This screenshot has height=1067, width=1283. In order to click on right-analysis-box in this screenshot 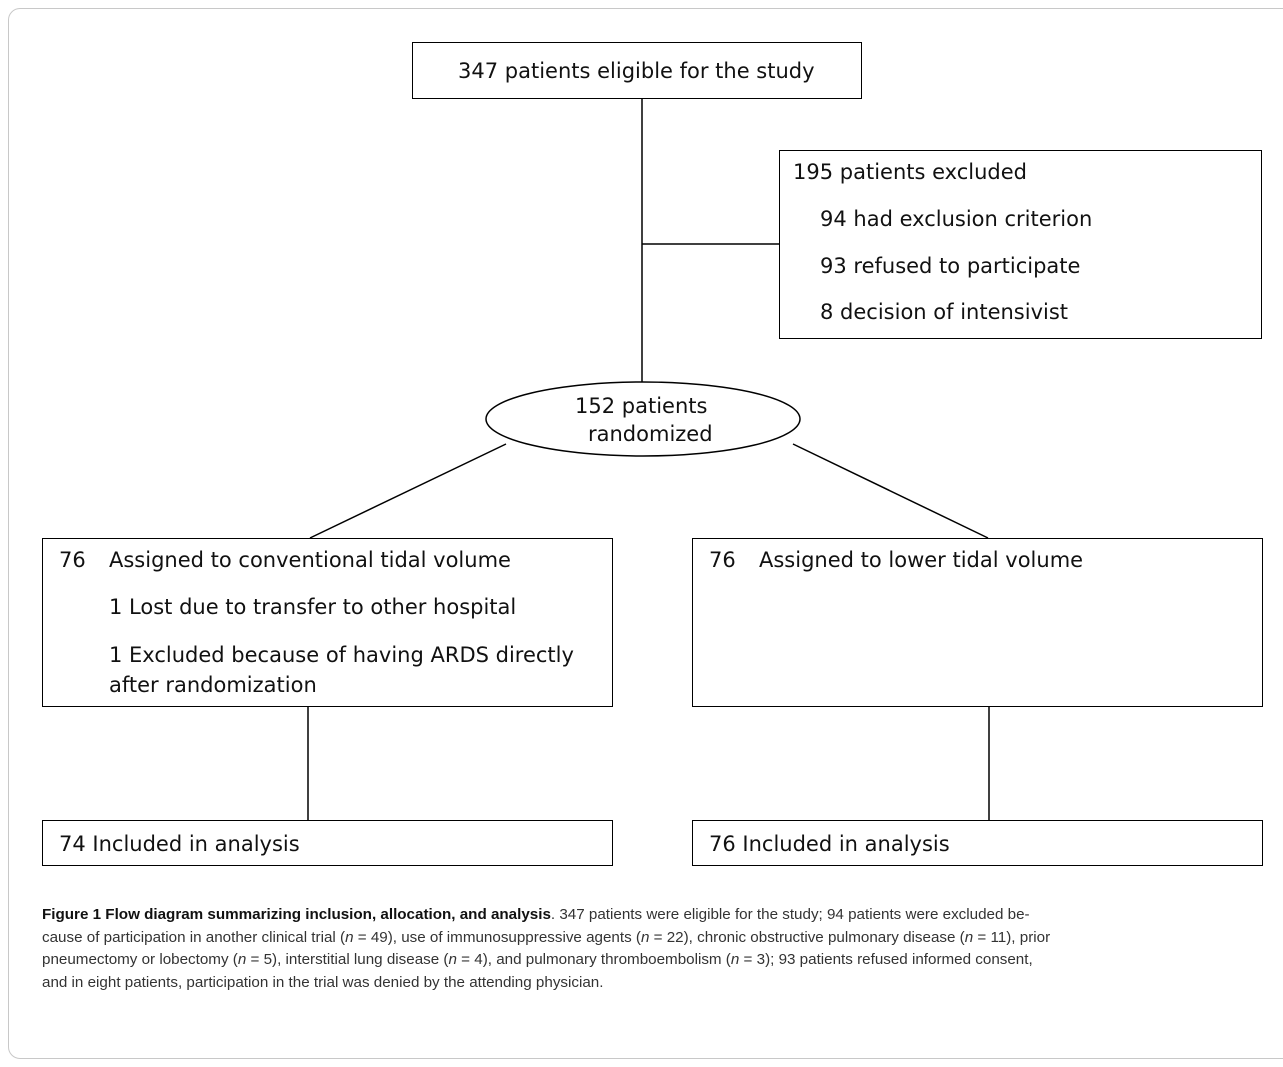, I will do `click(977, 843)`.